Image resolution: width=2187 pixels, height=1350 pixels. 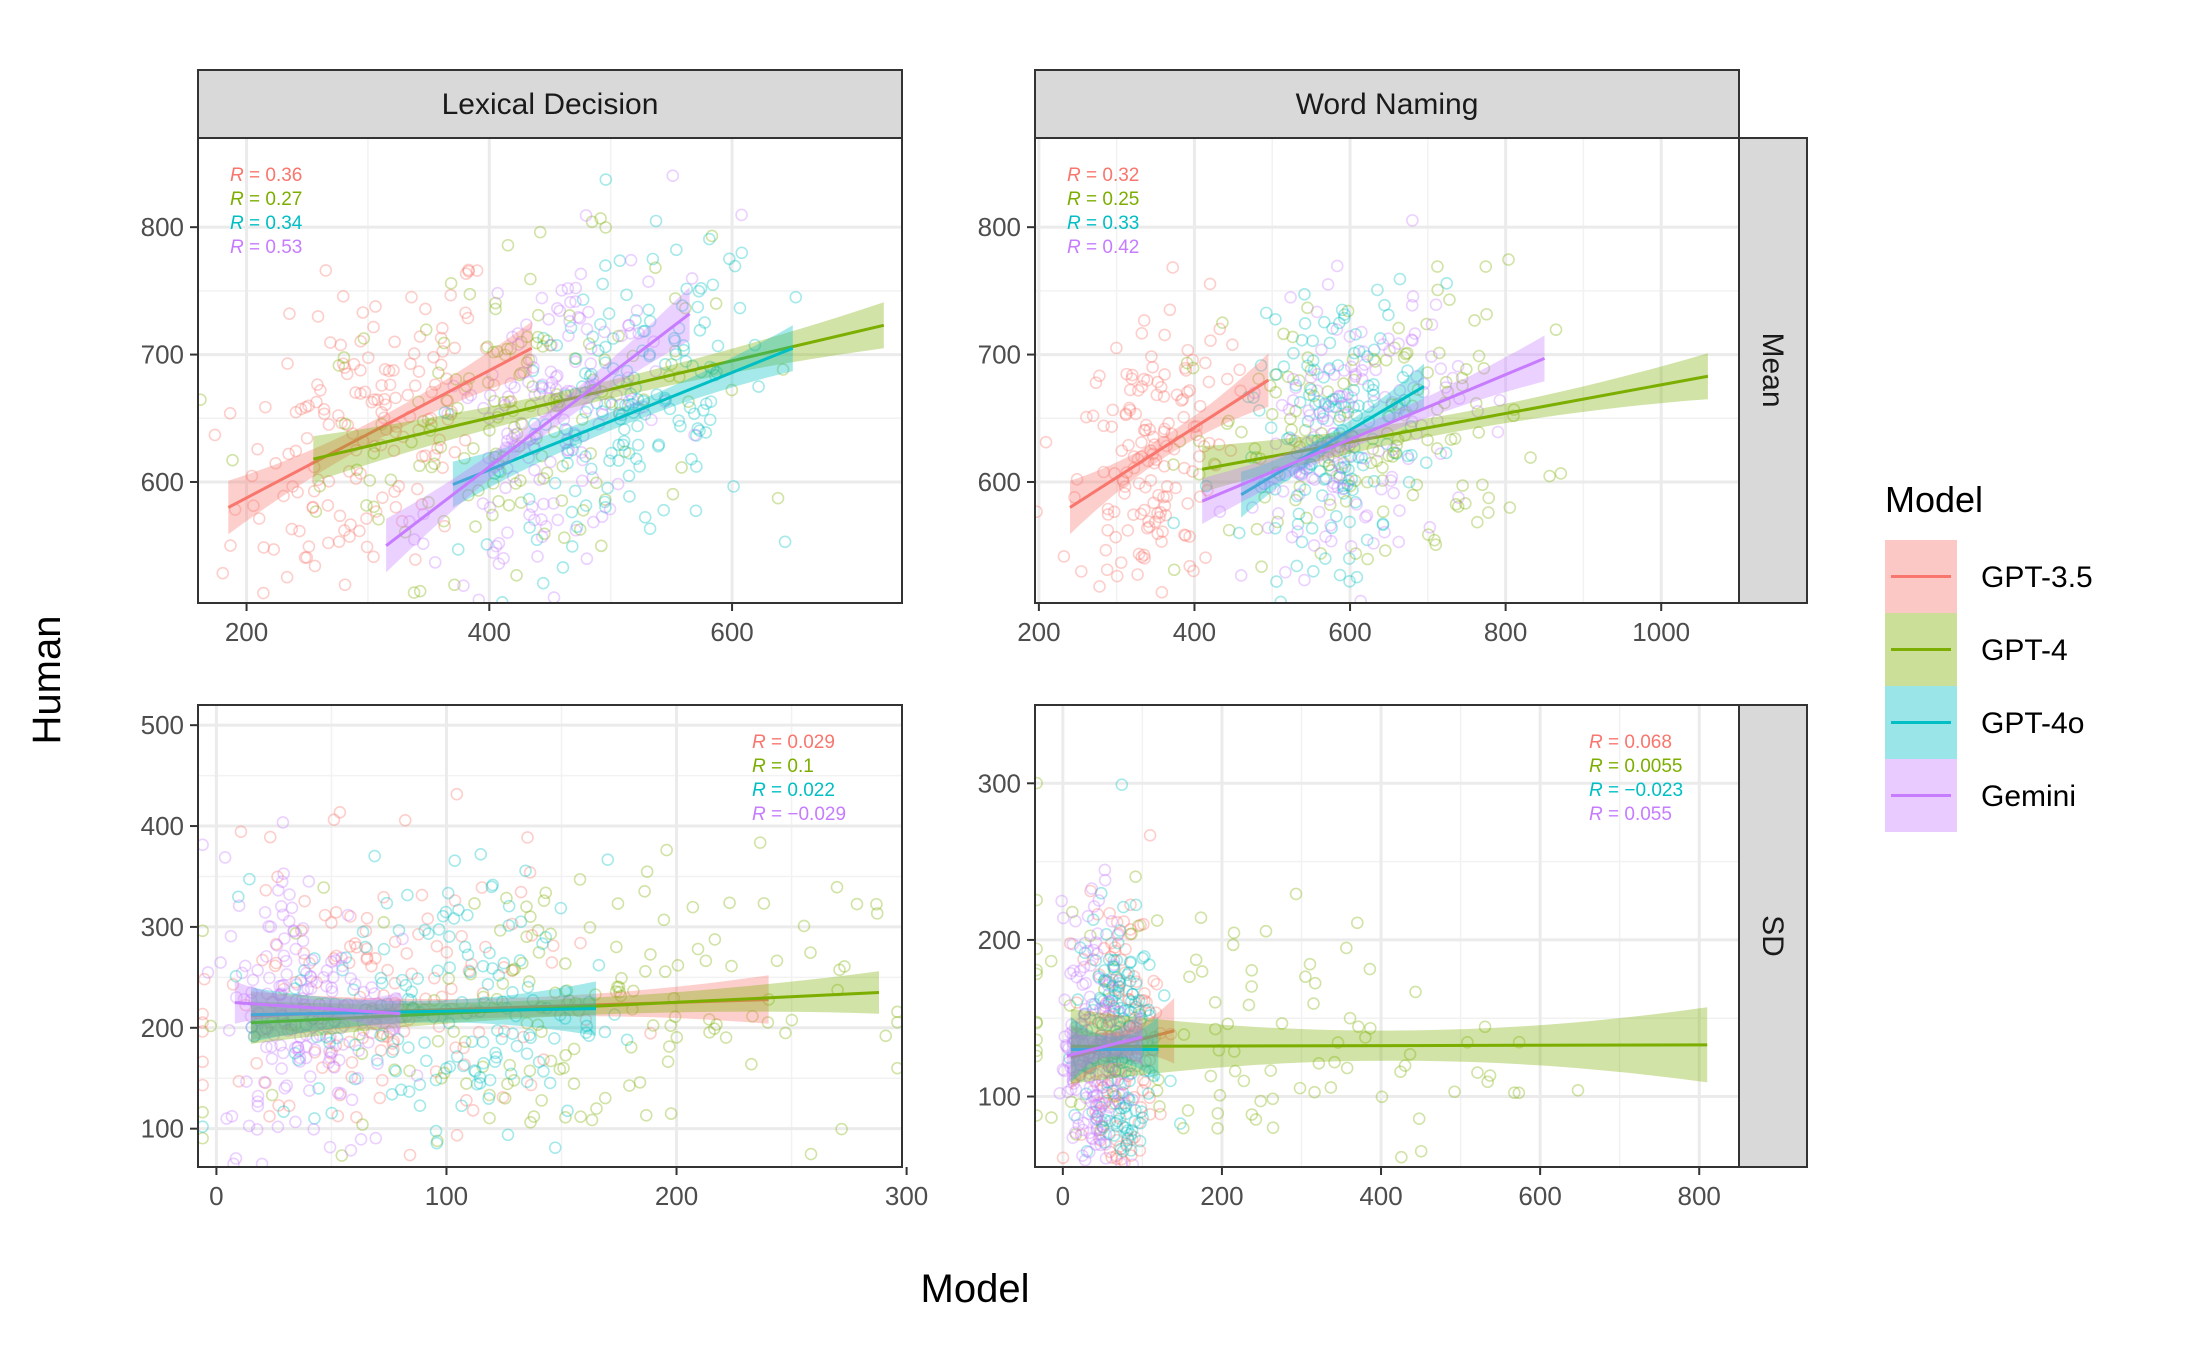 What do you see at coordinates (1373, 430) in the screenshot?
I see `fit-line-gemini` at bounding box center [1373, 430].